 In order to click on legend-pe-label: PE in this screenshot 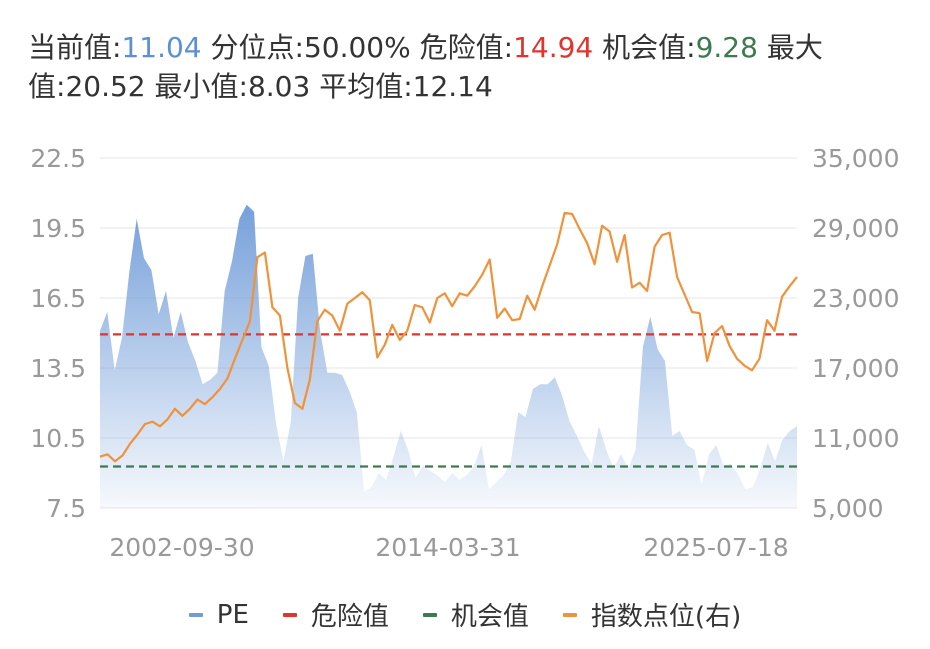, I will do `click(232, 614)`.